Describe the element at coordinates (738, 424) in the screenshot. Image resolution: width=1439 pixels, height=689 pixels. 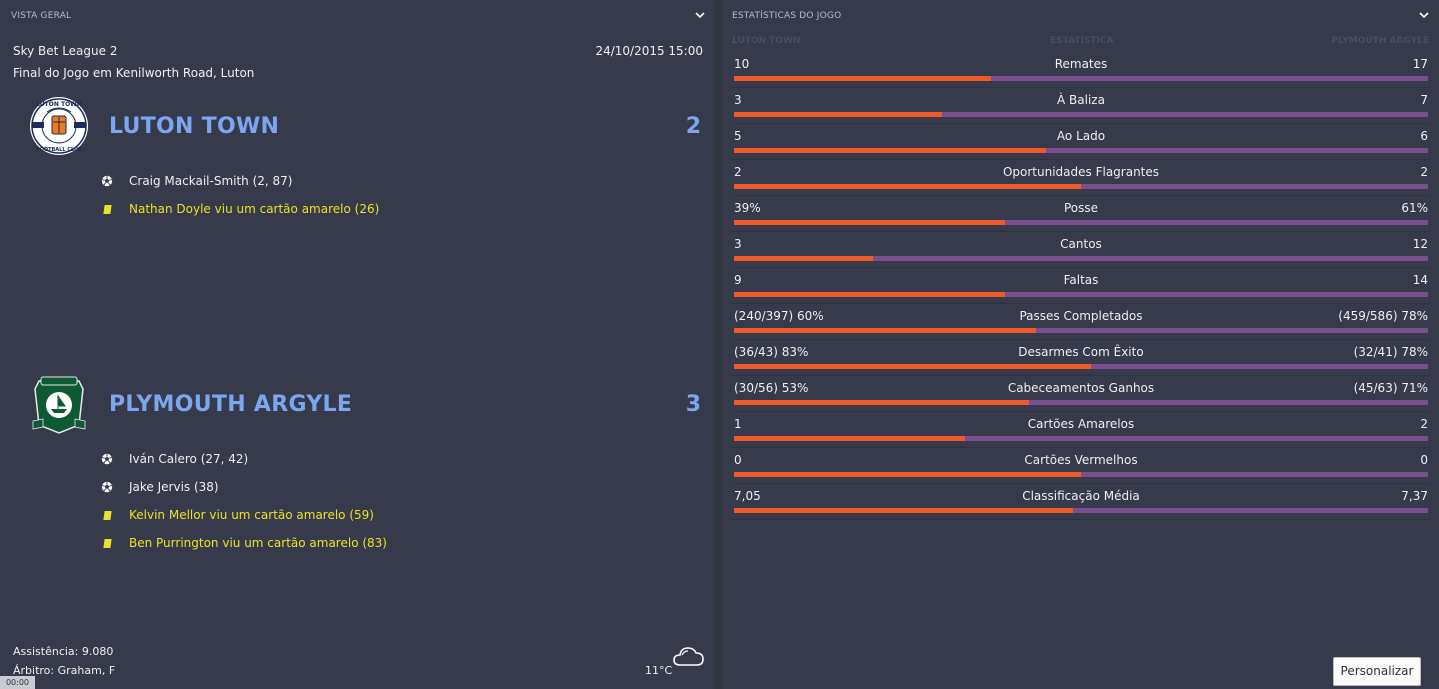
I see `stat-home-value: 1` at that location.